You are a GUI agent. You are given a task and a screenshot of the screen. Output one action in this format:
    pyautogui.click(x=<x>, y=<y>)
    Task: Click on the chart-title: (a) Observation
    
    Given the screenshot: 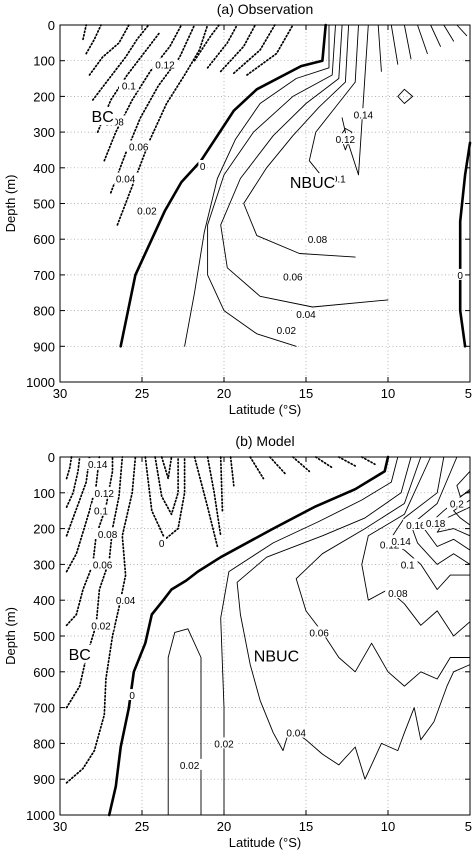 What is the action you would take?
    pyautogui.click(x=265, y=9)
    